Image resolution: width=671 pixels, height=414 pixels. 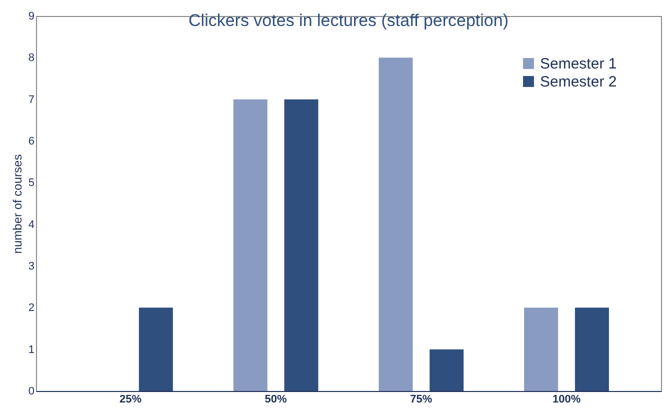 What do you see at coordinates (566, 400) in the screenshot?
I see `x-tick-label: 100%` at bounding box center [566, 400].